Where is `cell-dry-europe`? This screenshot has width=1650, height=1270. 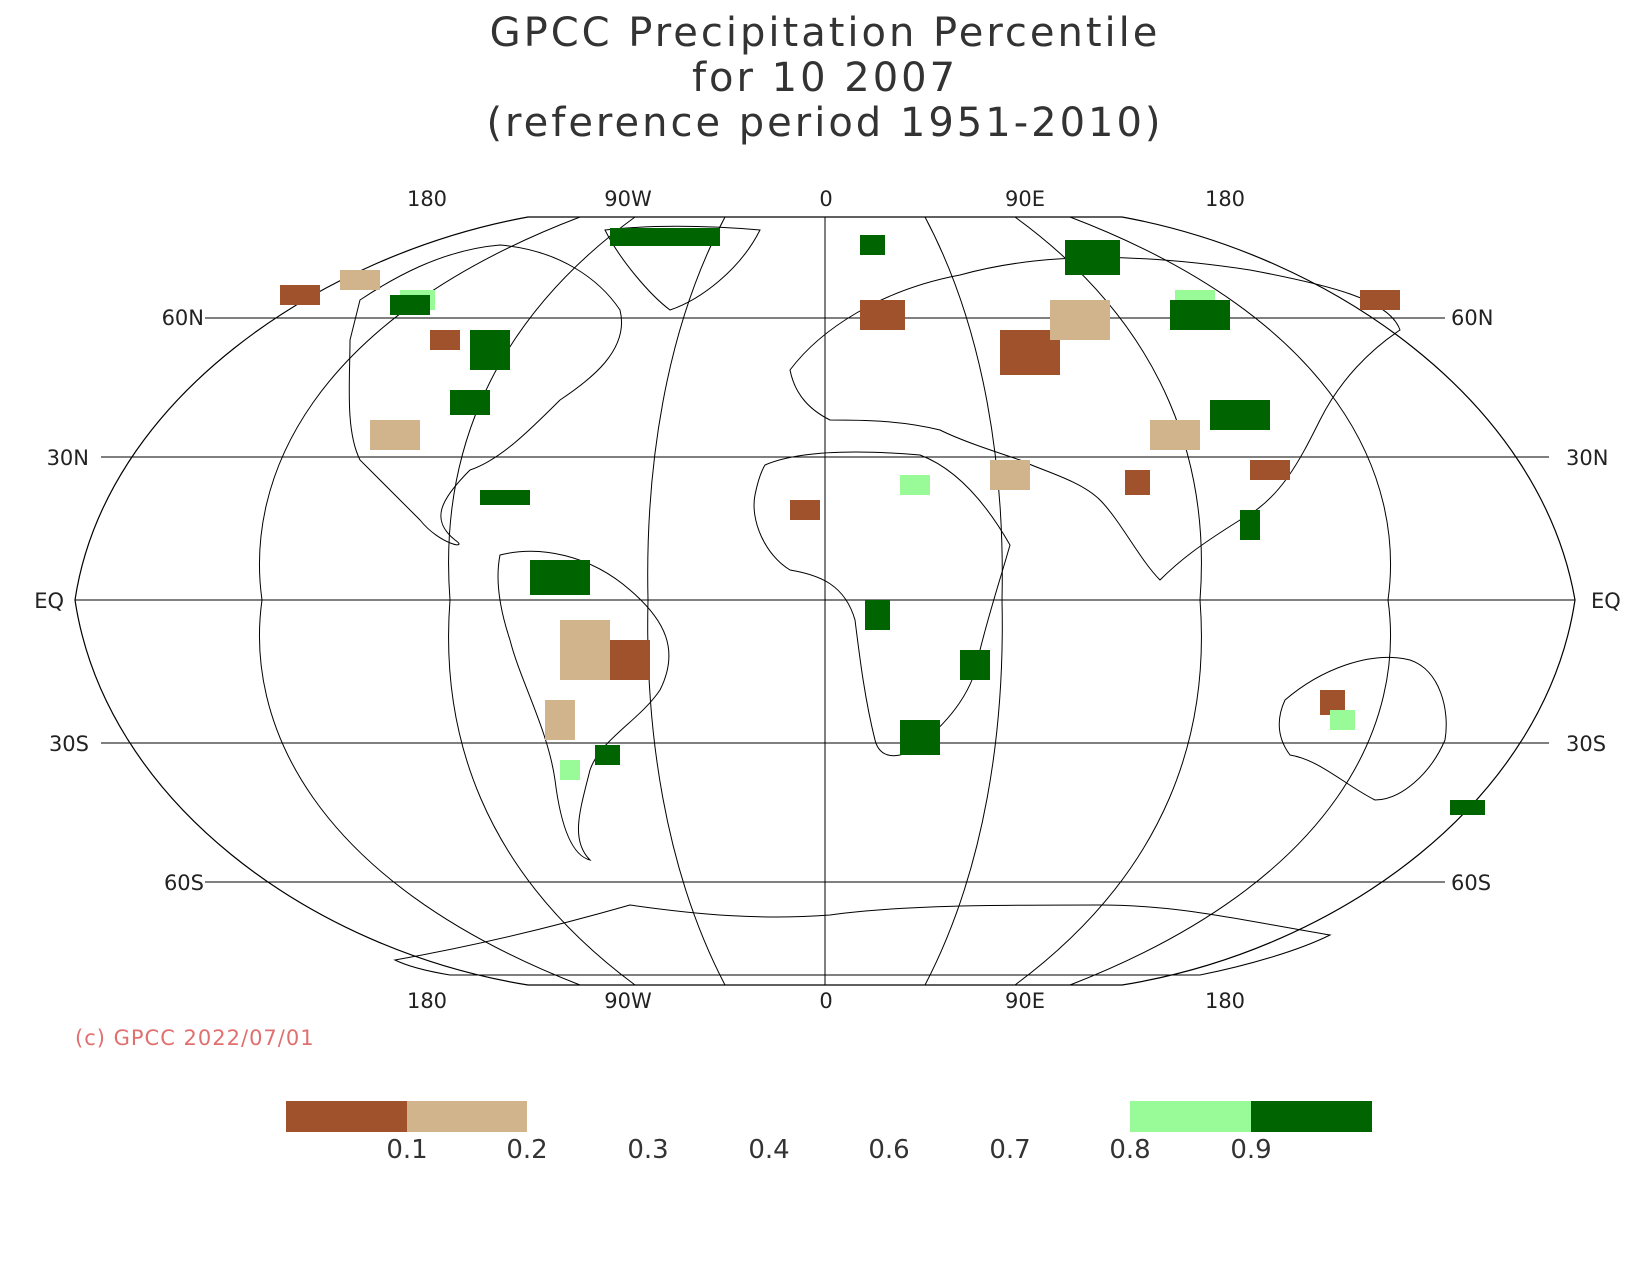
cell-dry-europe is located at coordinates (882, 315).